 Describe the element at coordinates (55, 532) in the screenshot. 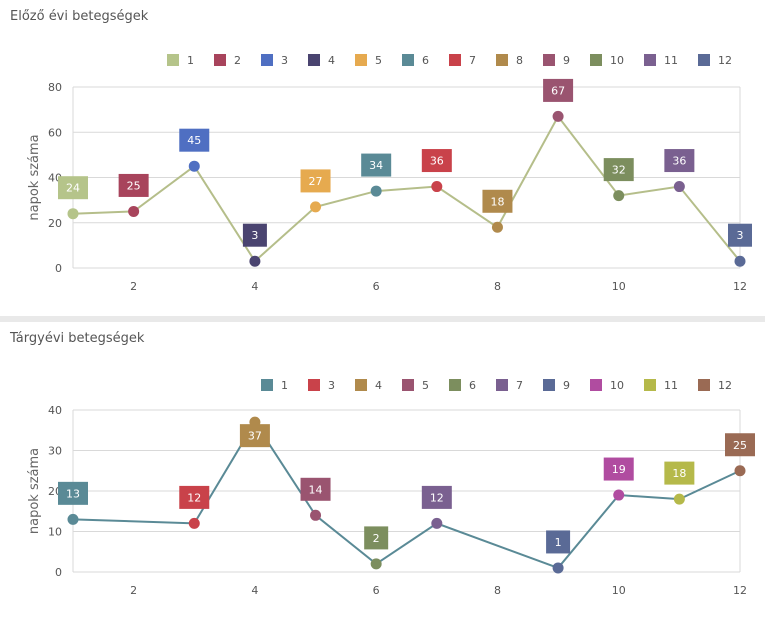

I see `y-tick-label: 10` at that location.